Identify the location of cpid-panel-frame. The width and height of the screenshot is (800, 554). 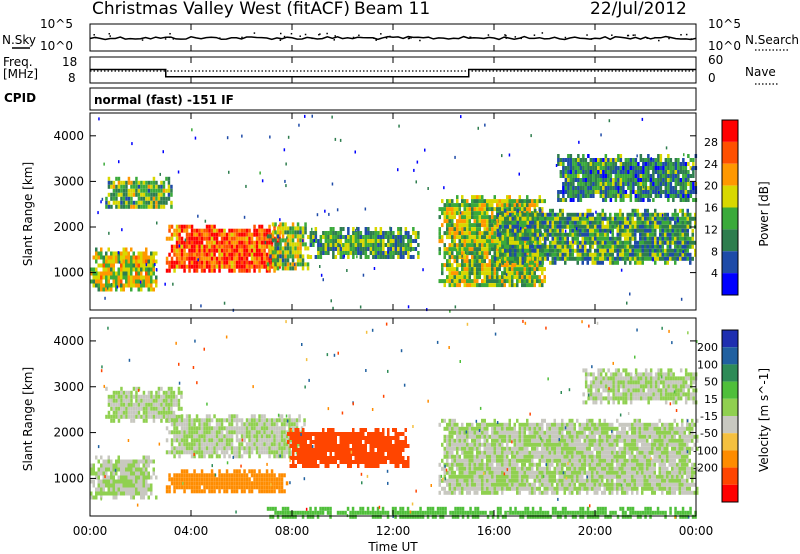
(393, 99).